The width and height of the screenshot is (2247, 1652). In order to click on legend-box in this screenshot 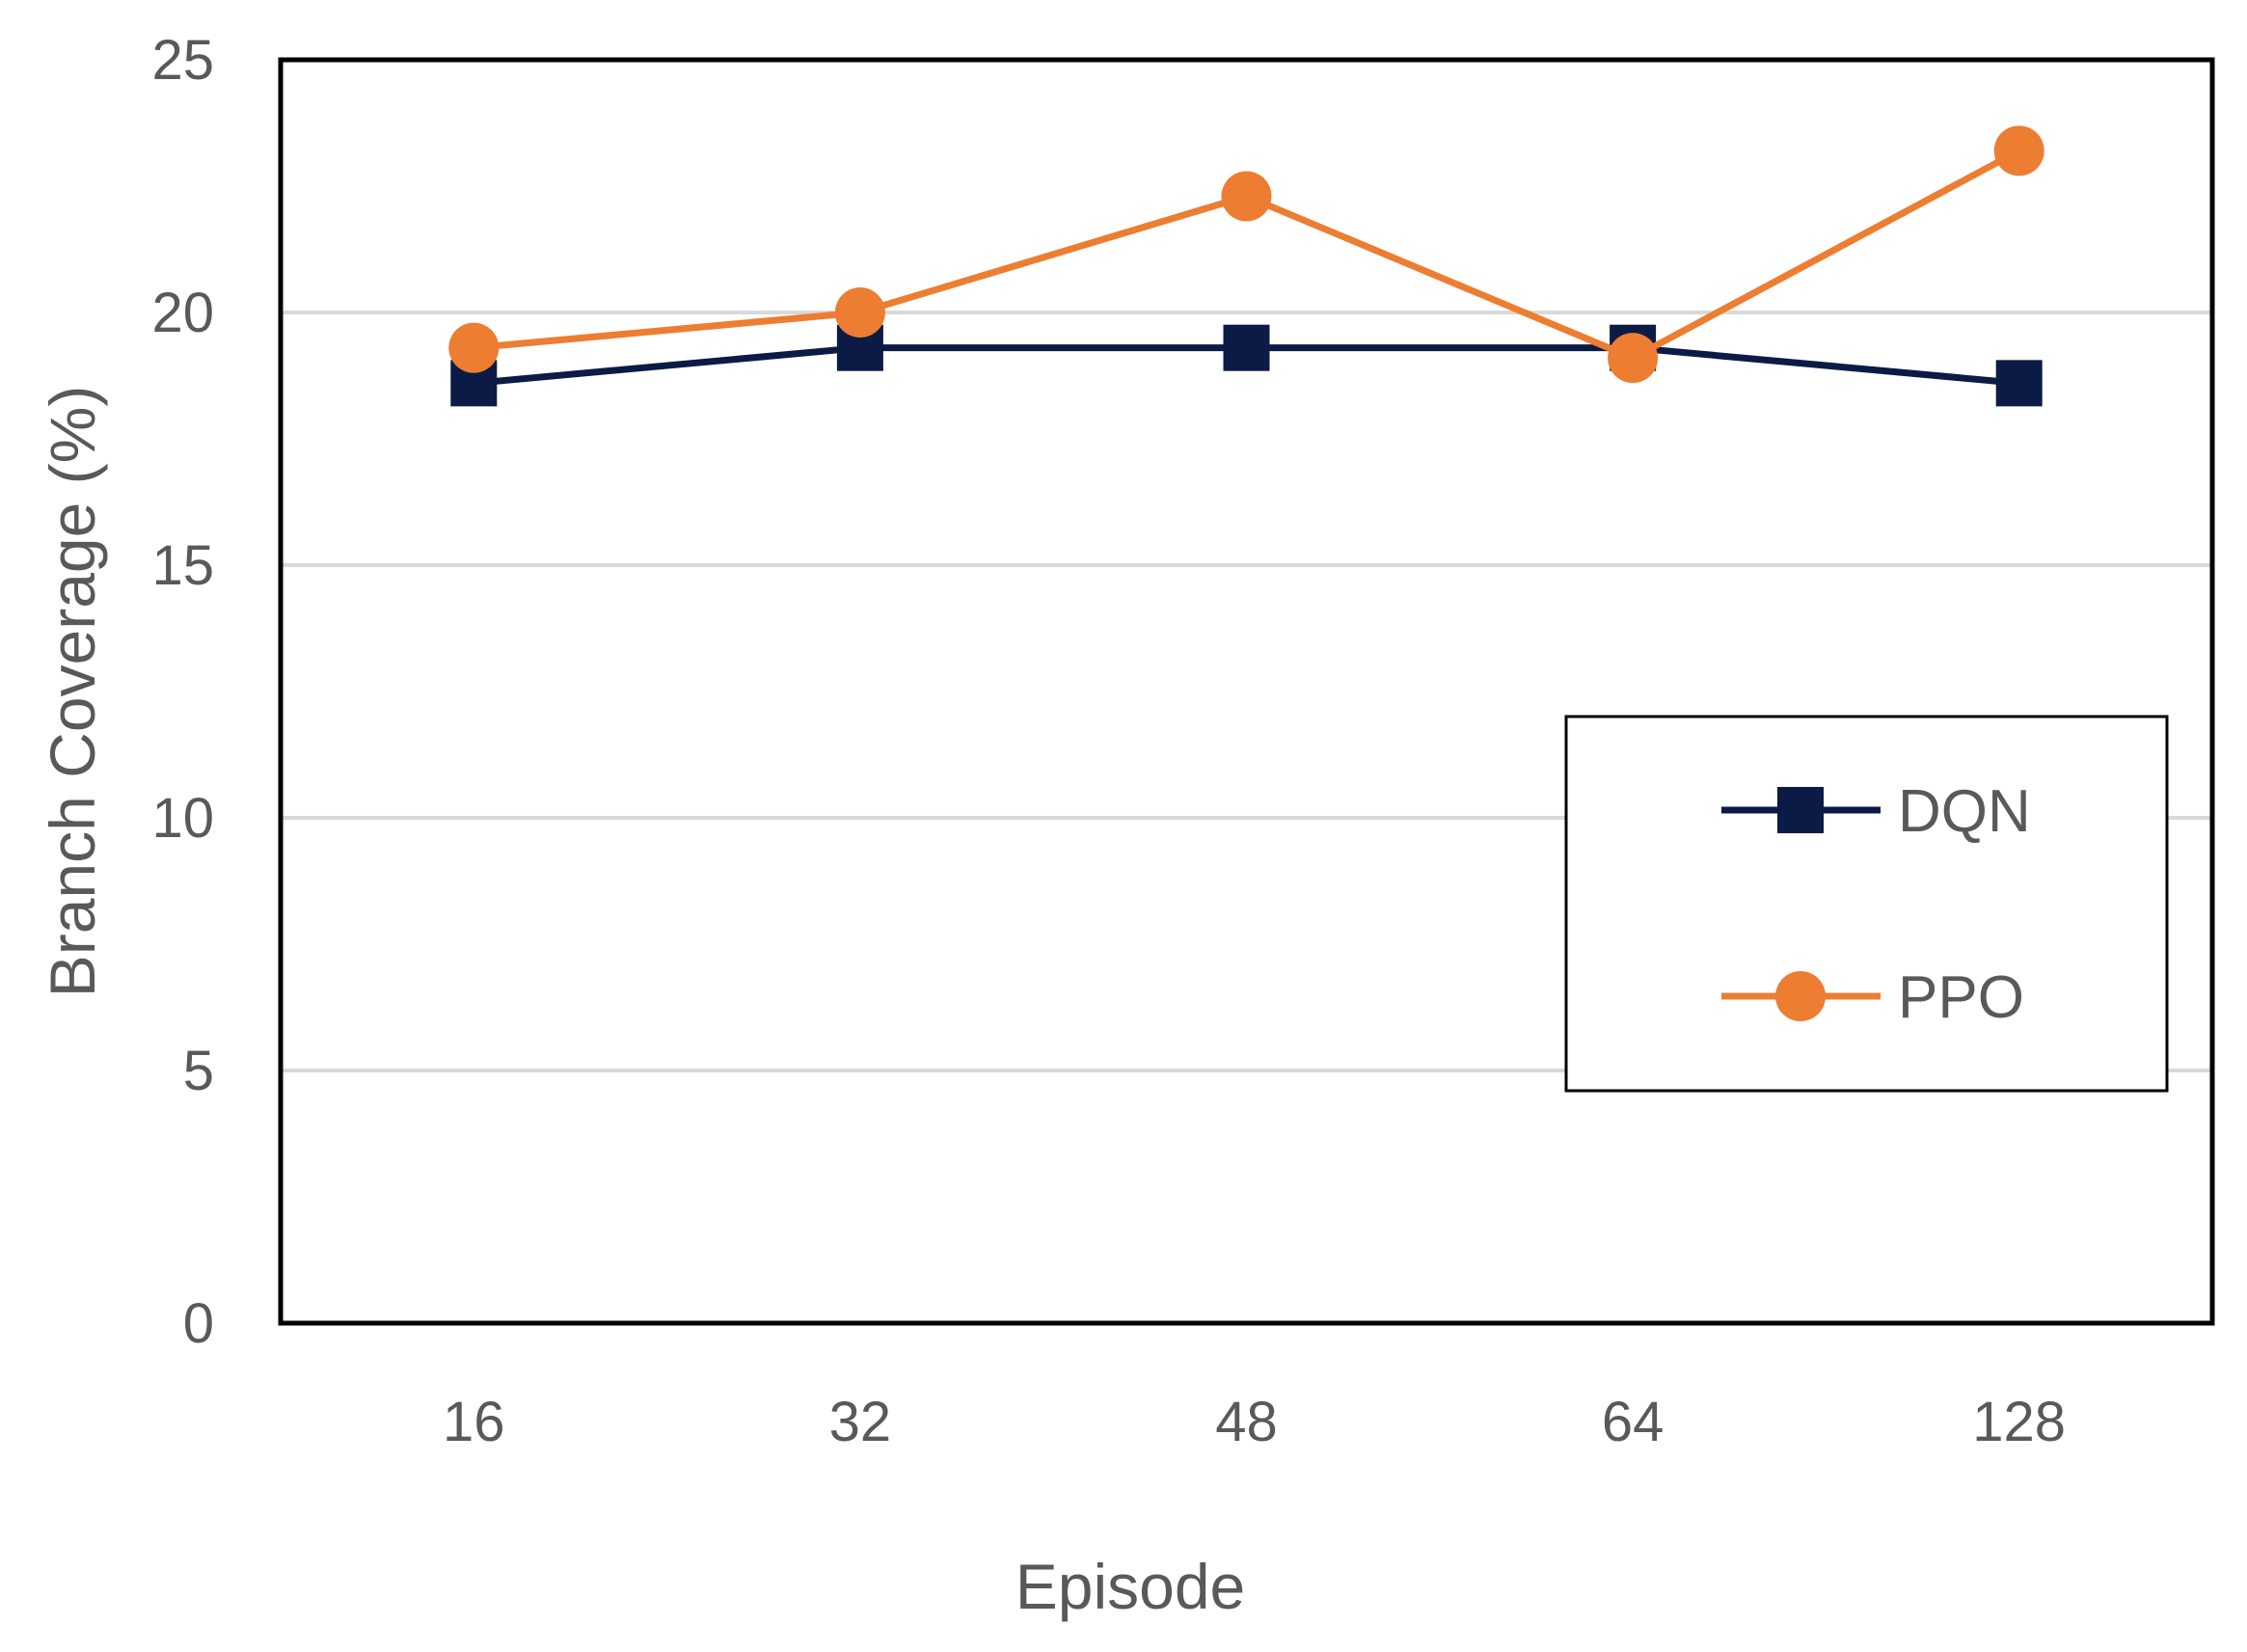, I will do `click(1866, 904)`.